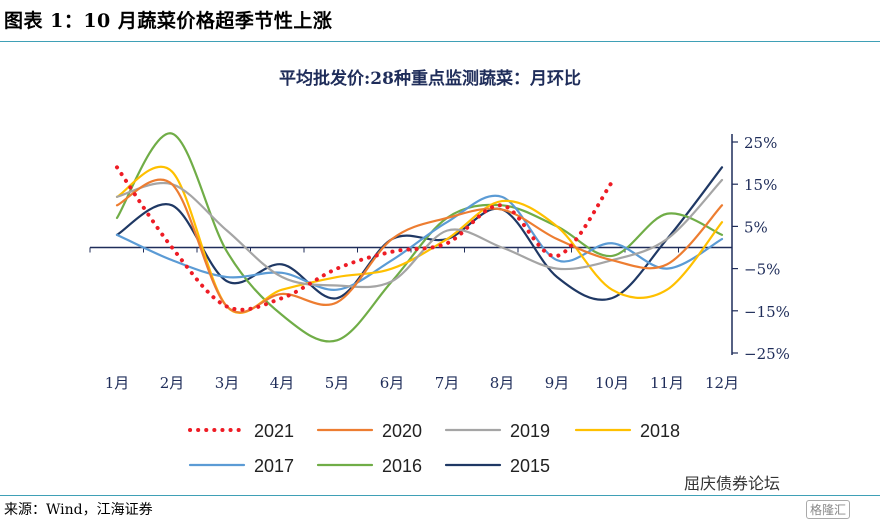  Describe the element at coordinates (168, 21) in the screenshot. I see `page-title: 图表 1：10 月蔬菜价格超季节性上涨` at that location.